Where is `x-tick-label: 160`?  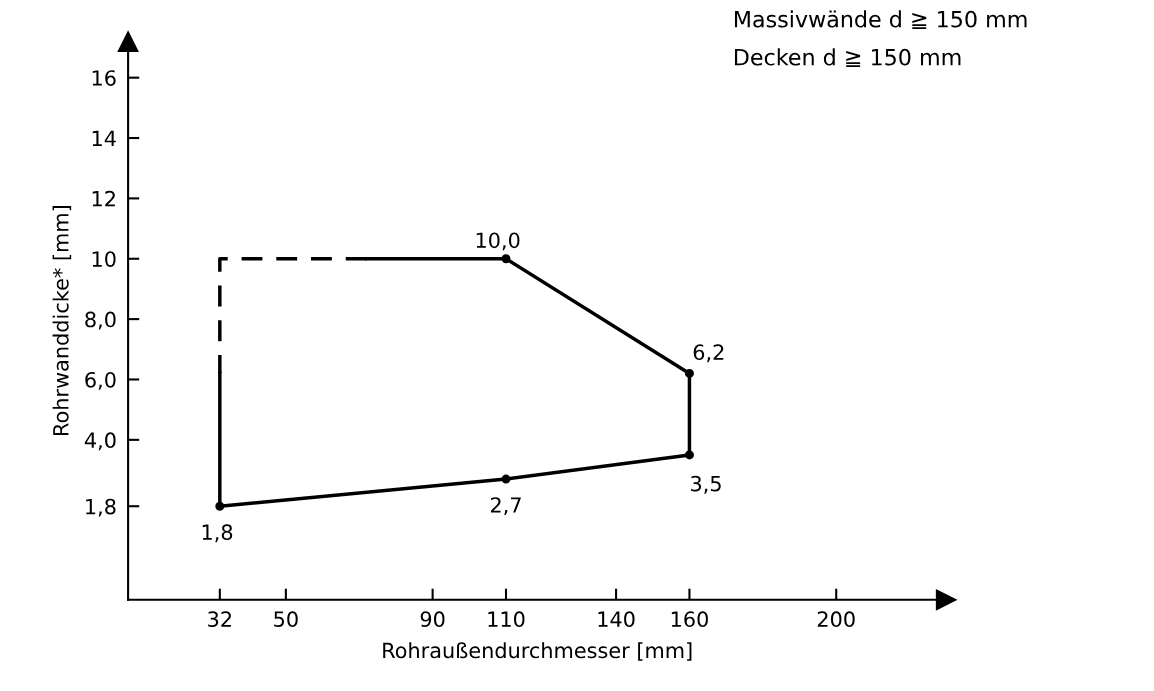
x-tick-label: 160 is located at coordinates (689, 619).